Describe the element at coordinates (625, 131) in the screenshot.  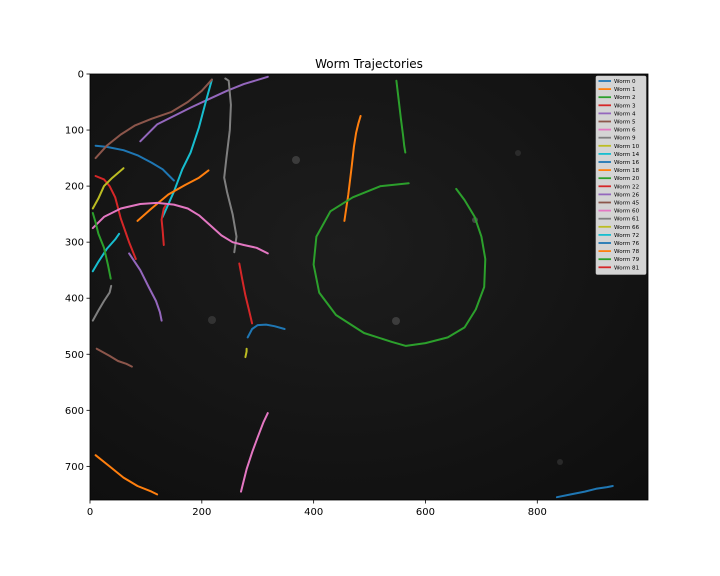
I see `legend-entry-label: Worm 6` at that location.